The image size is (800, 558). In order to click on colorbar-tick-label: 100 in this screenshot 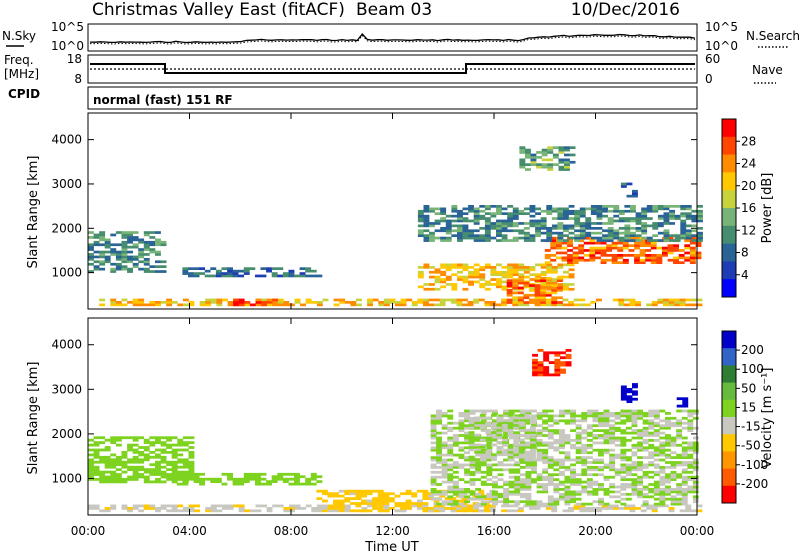, I will do `click(752, 369)`.